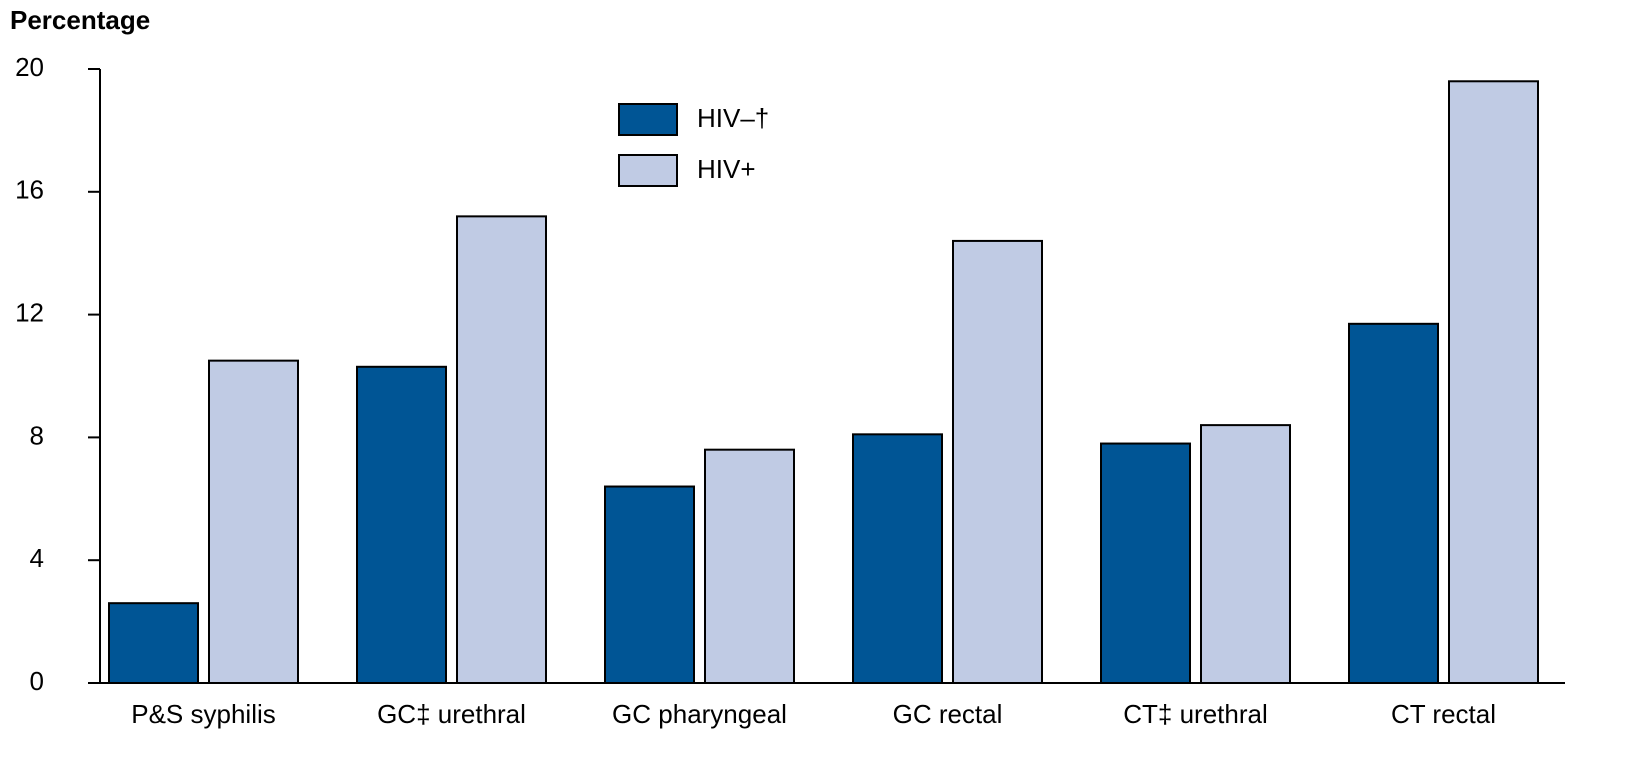 Image resolution: width=1642 pixels, height=765 pixels. Describe the element at coordinates (948, 714) in the screenshot. I see `x-tick-label: GC rectal` at that location.